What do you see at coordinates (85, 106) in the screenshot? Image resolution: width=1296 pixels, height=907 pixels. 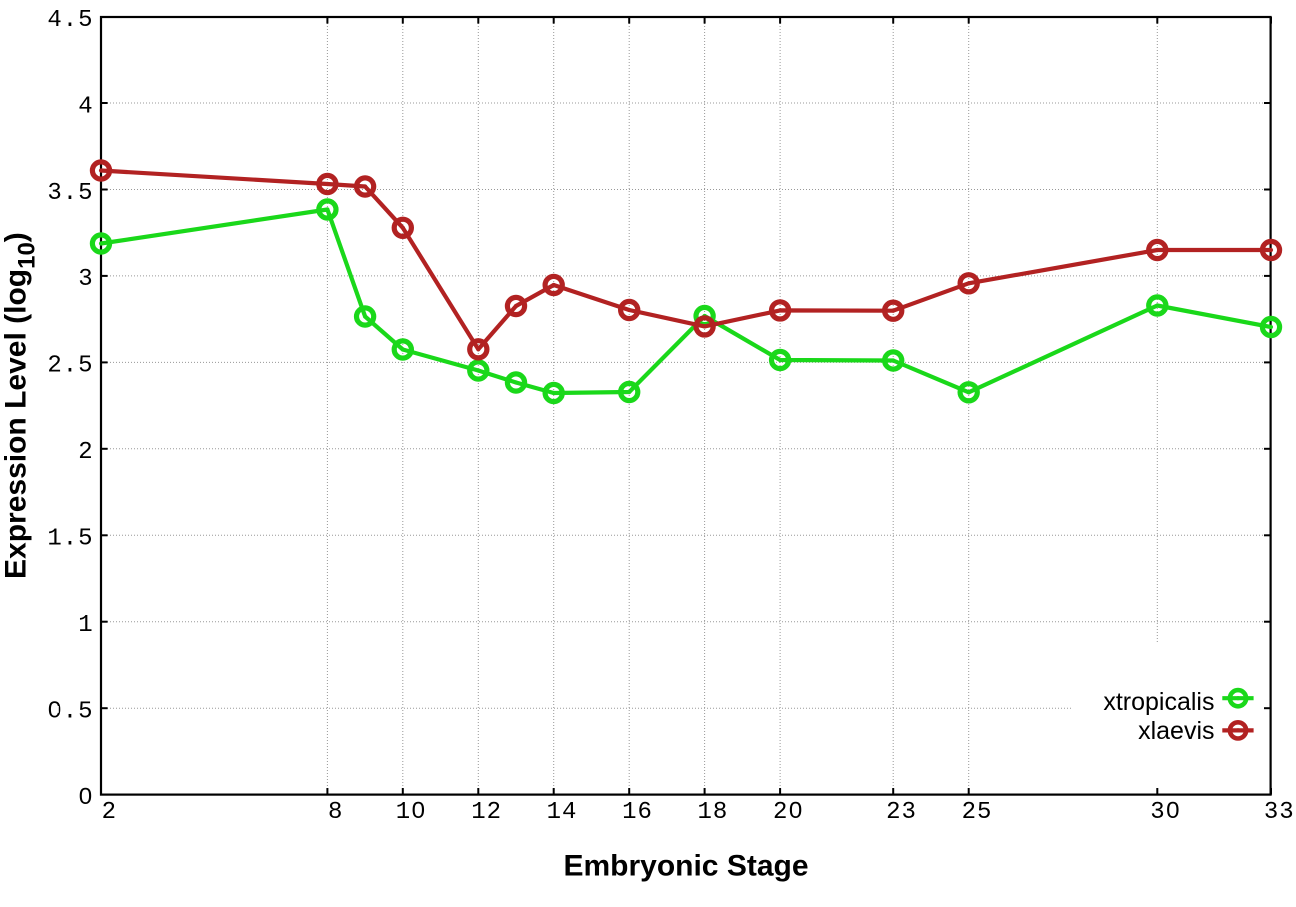 I see `svg-text: 4` at bounding box center [85, 106].